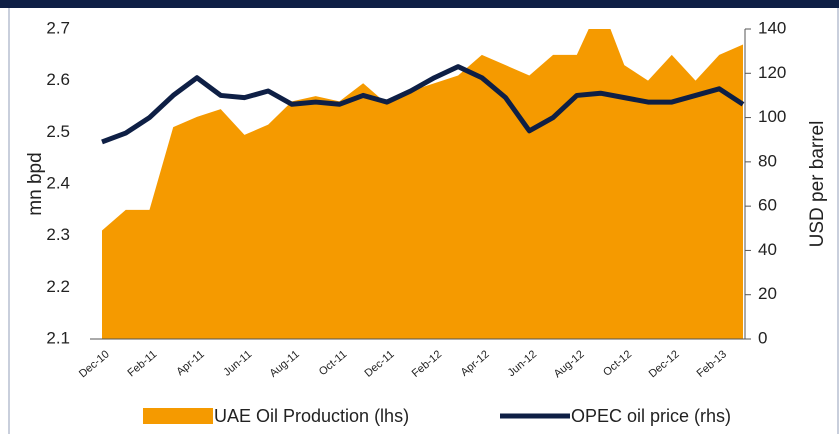  Describe the element at coordinates (58, 131) in the screenshot. I see `y-tick-label: 2.5` at that location.